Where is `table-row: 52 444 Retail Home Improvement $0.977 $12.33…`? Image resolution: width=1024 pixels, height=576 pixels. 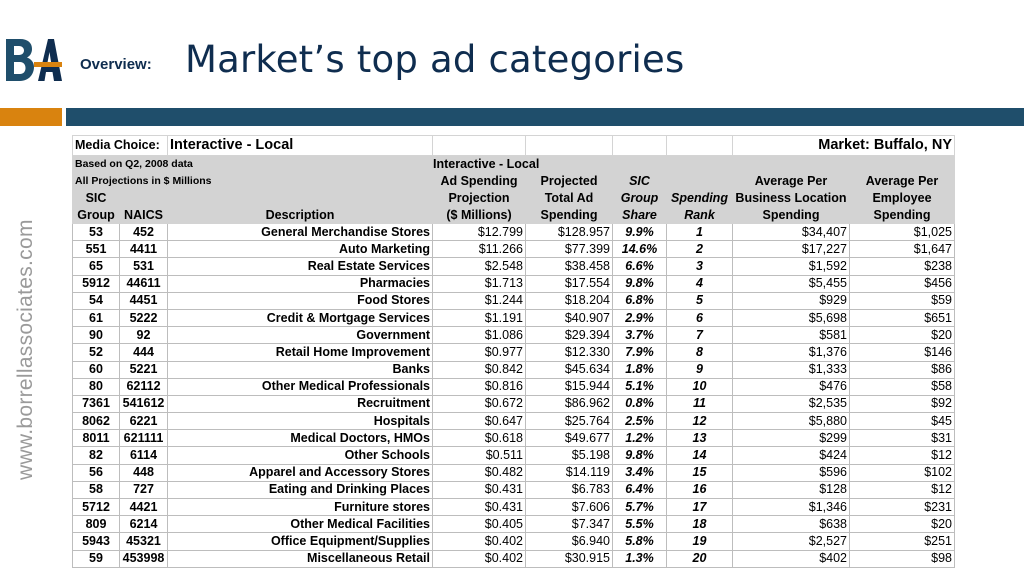
table-row: 52 444 Retail Home Improvement $0.977 $12.33… is located at coordinates (513, 352).